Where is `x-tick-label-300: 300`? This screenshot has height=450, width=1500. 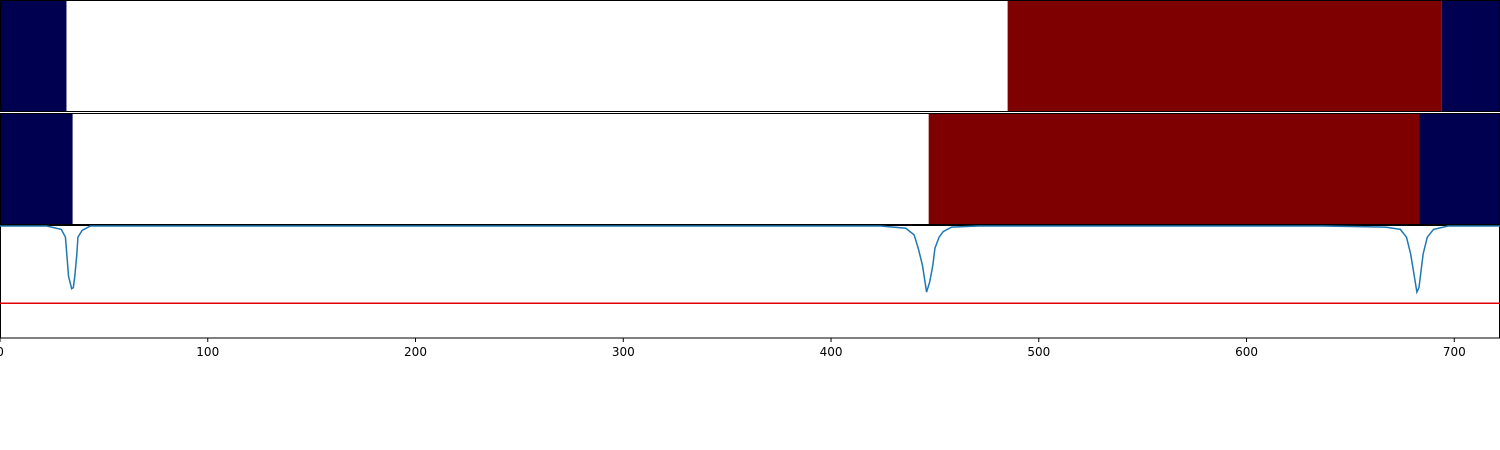 x-tick-label-300: 300 is located at coordinates (623, 352).